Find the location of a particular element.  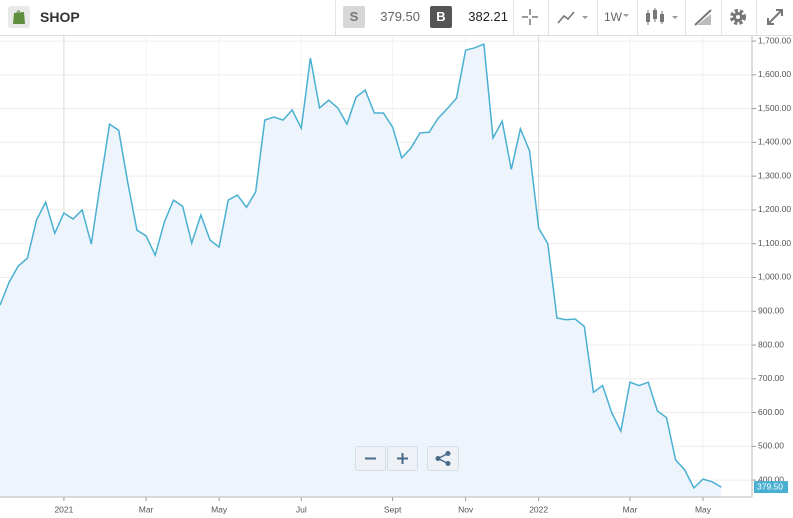

symbol: SHOP is located at coordinates (60, 17).